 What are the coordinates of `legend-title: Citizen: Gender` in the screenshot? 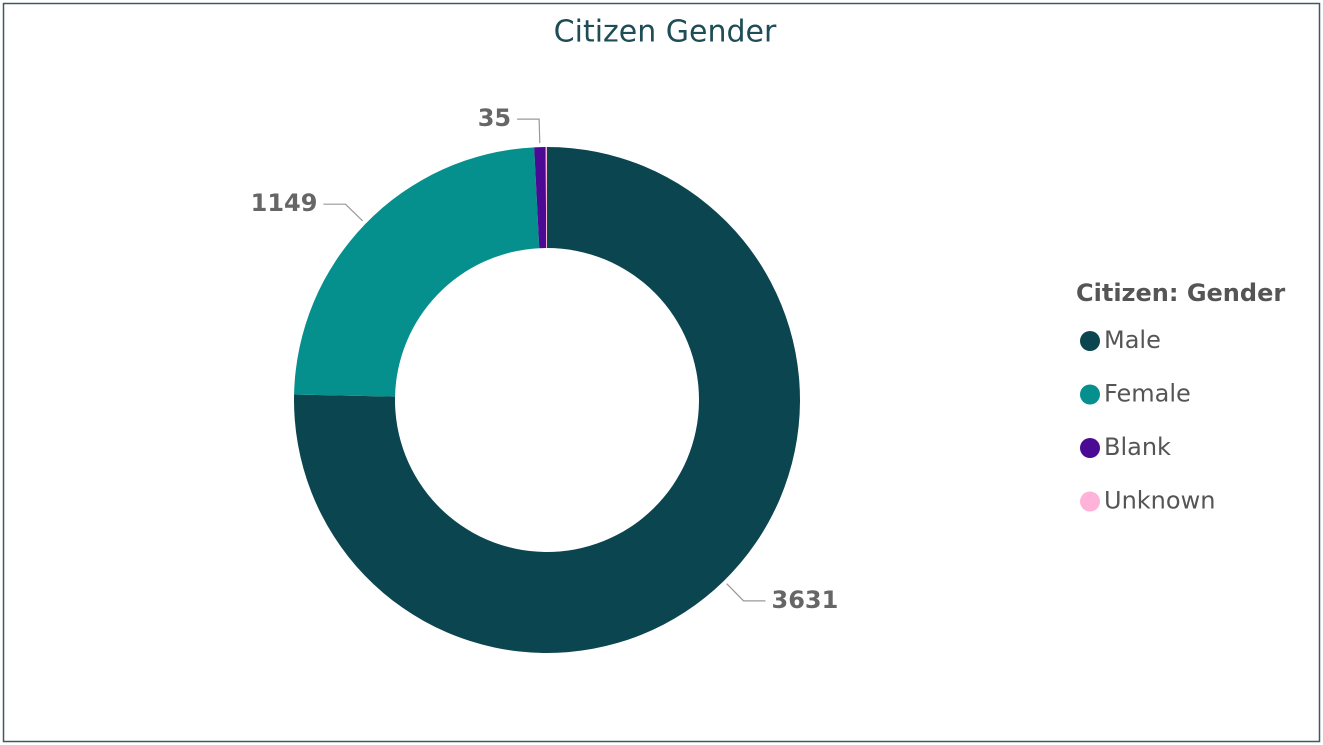 It's located at (1180, 293).